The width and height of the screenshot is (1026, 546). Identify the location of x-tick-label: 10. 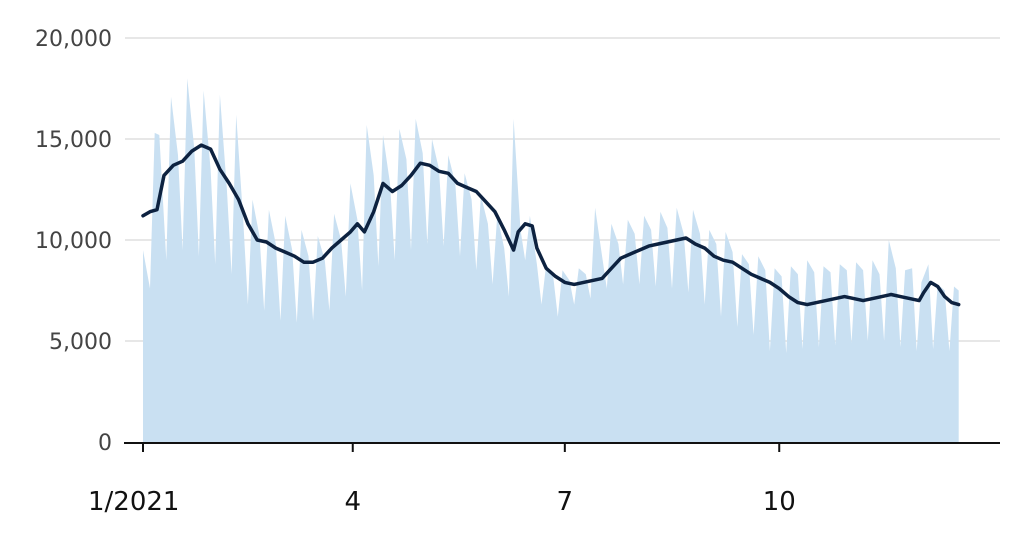
(779, 502).